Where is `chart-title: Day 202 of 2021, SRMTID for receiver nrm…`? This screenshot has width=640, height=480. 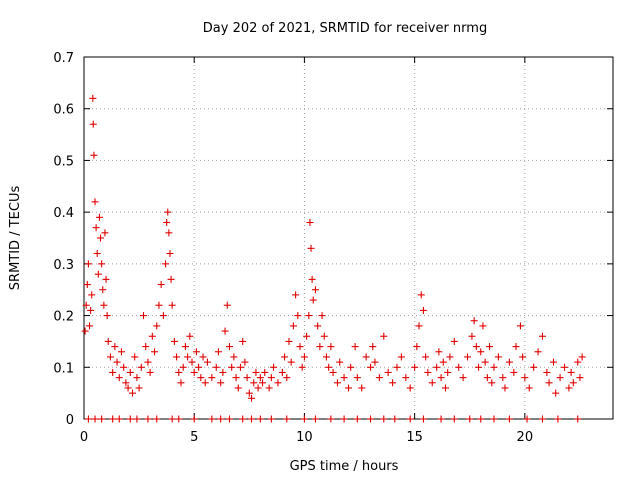 chart-title: Day 202 of 2021, SRMTID for receiver nrm… is located at coordinates (345, 28).